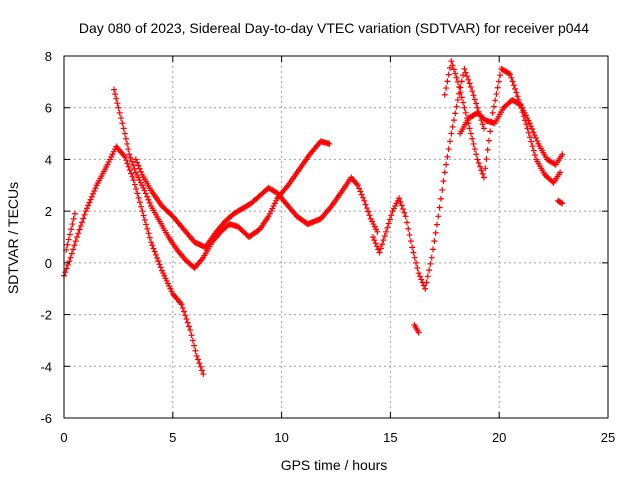 The image size is (640, 480). Describe the element at coordinates (48, 211) in the screenshot. I see `y-tick-label: 2` at that location.